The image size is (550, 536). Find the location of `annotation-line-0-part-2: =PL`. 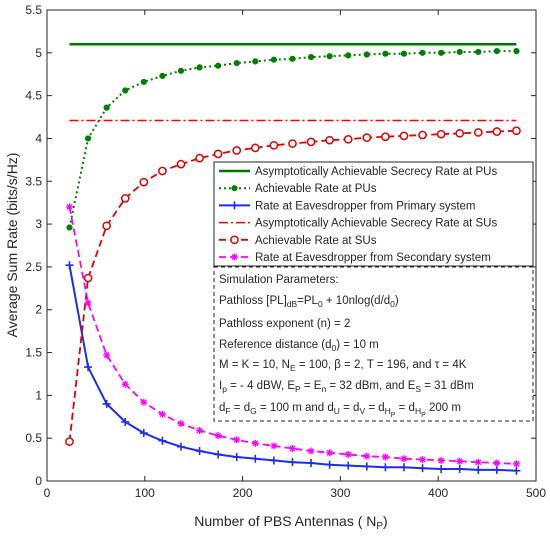

annotation-line-0-part-2: =PL is located at coordinates (307, 301).